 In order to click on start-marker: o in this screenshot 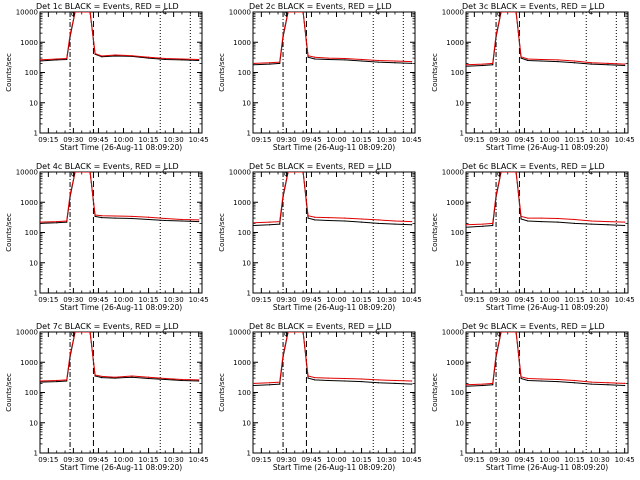, I will do `click(73, 174)`.